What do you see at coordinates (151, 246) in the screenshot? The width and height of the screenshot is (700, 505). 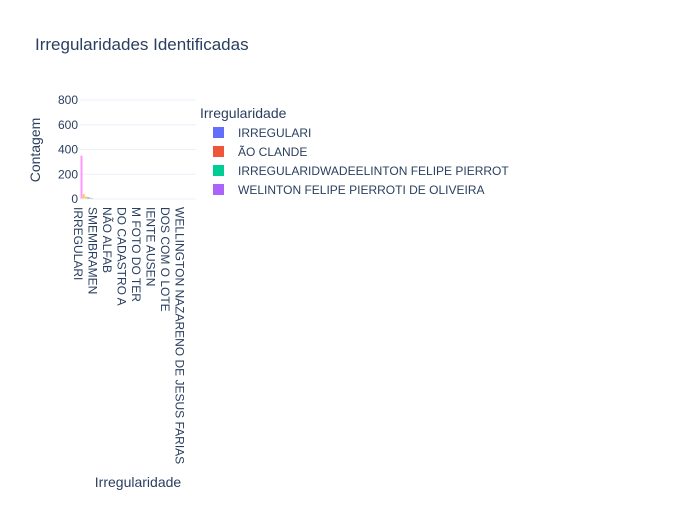 I see `x-tick-label: IENTE AUSEN` at bounding box center [151, 246].